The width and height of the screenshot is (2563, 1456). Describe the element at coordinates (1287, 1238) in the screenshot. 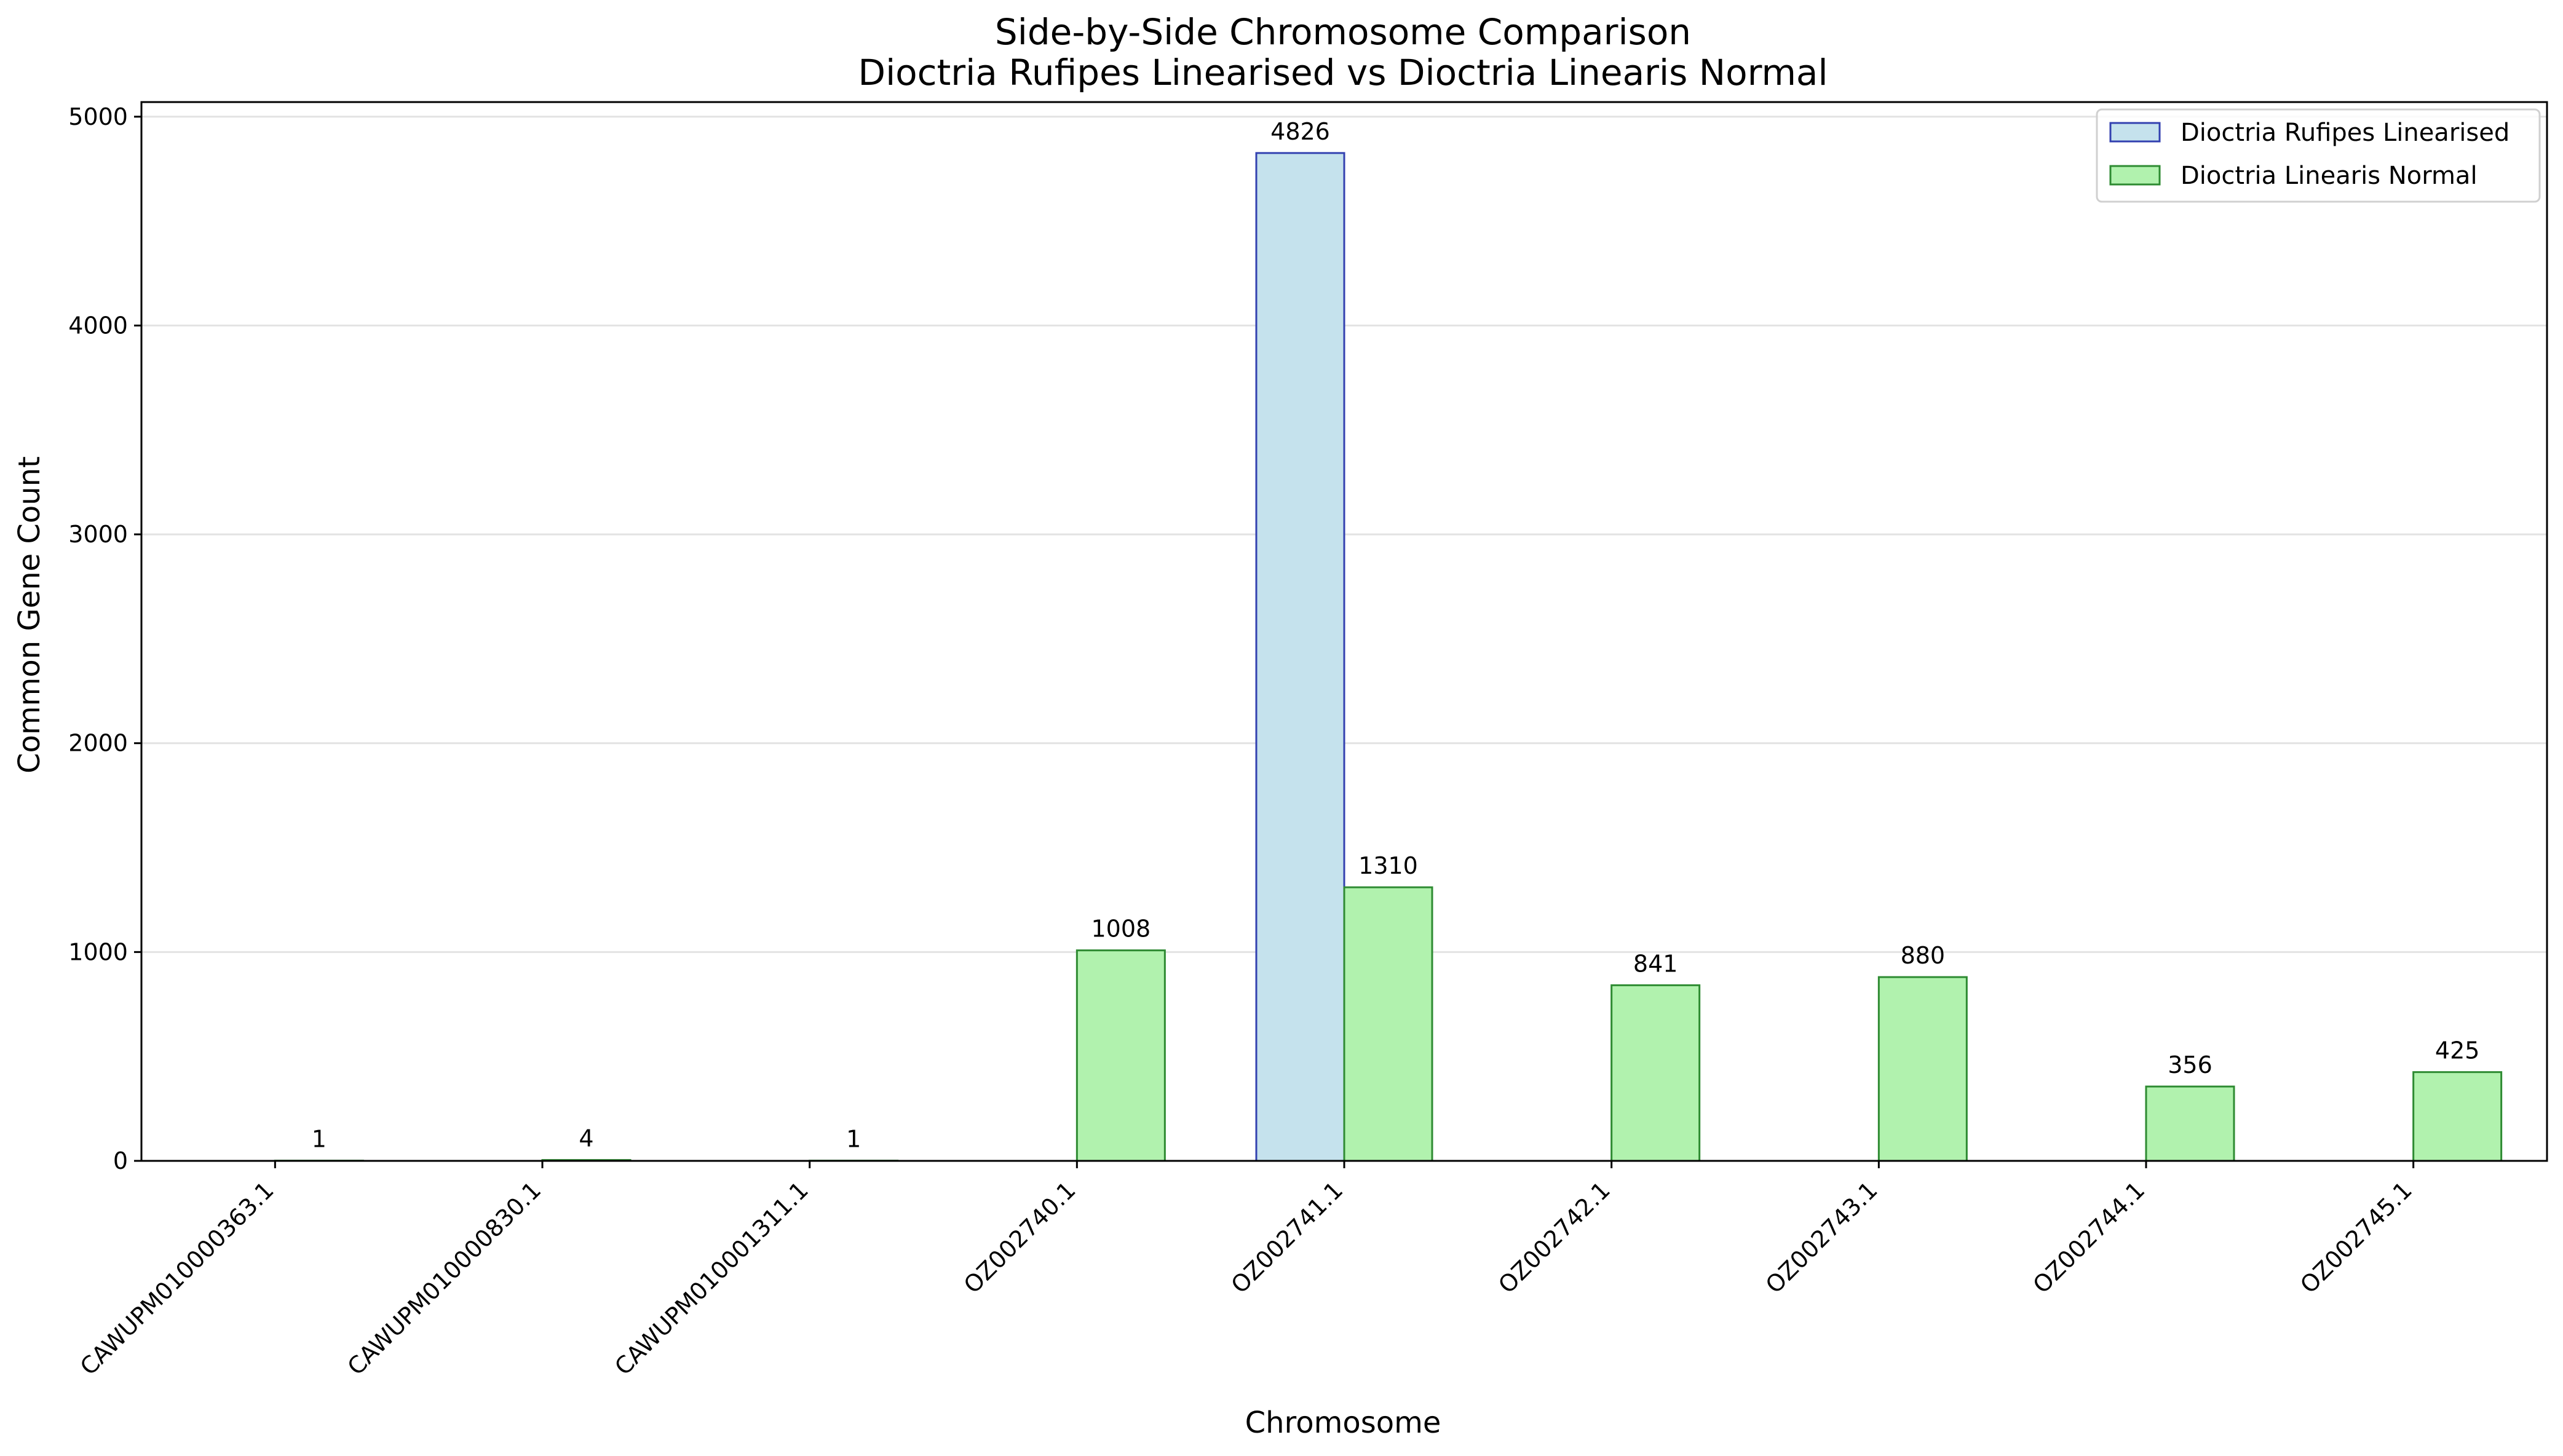

I see `x-tick-label: OZ002741.1` at that location.